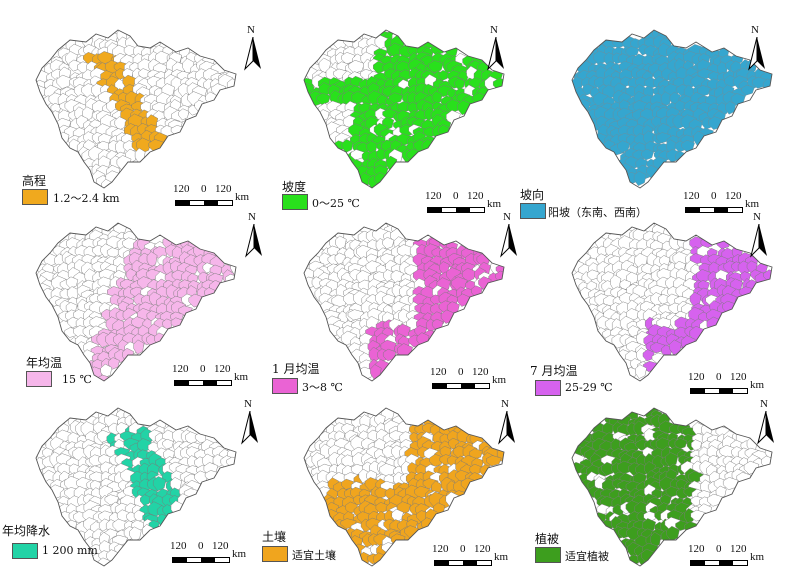  I want to click on map-annual-temp, so click(136, 302).